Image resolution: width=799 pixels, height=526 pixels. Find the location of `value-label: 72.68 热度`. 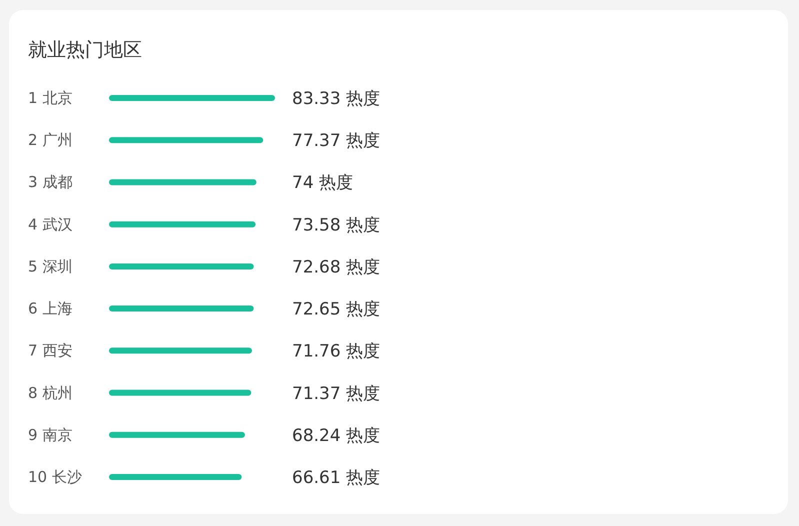

value-label: 72.68 热度 is located at coordinates (336, 267).